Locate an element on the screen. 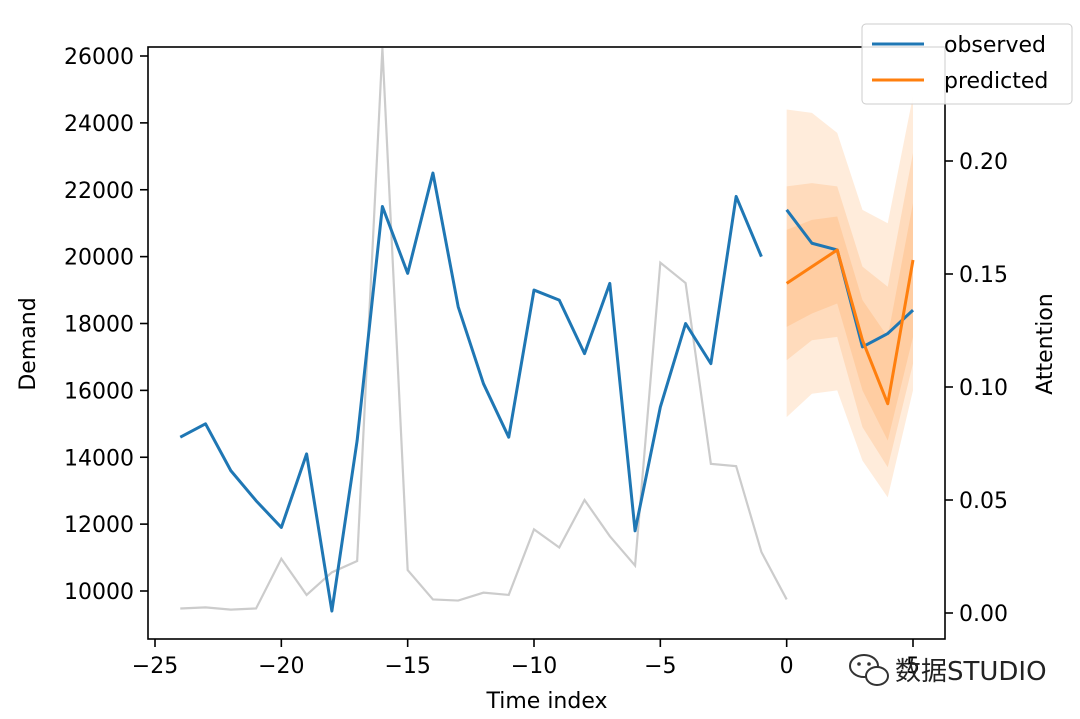 This screenshot has width=1080, height=719. y2-tick-label: 0.15 is located at coordinates (983, 275).